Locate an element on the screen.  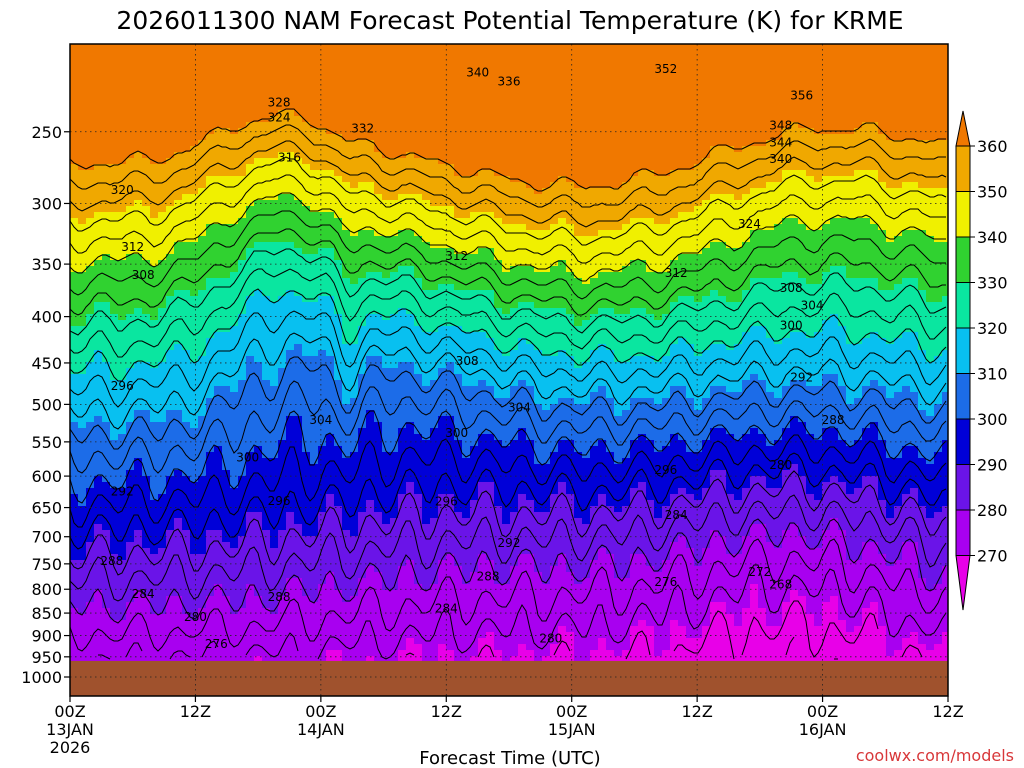
y-tick-label: 800 is located at coordinates (46, 589).